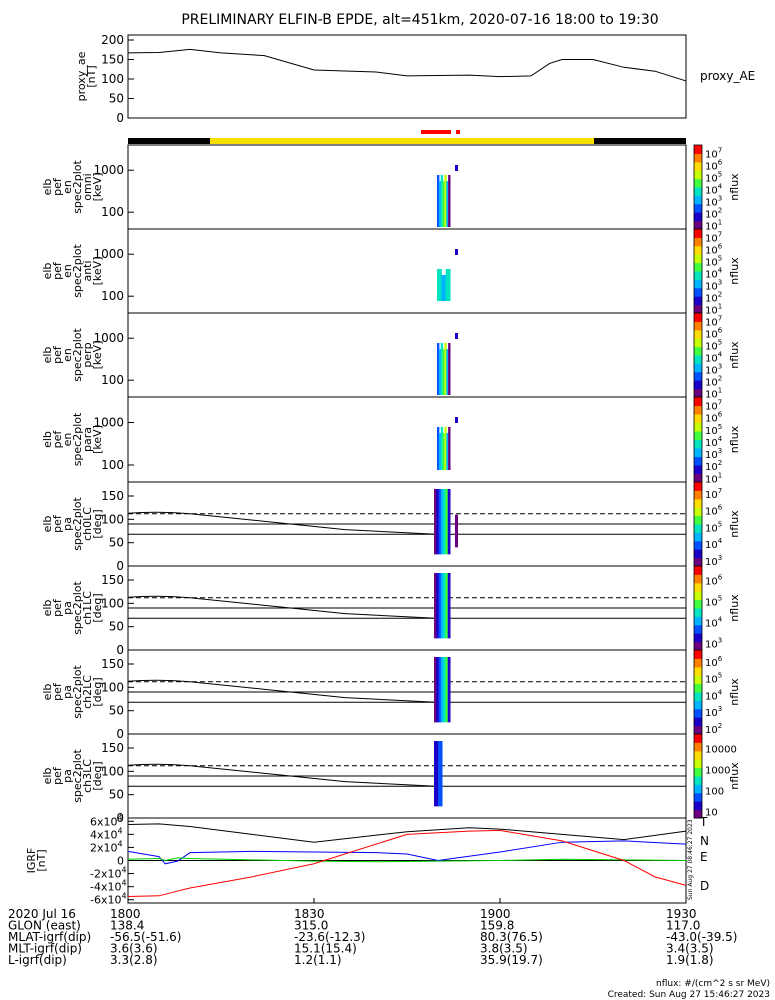 The height and width of the screenshot is (1000, 775). I want to click on spectrogram-anti-frame, so click(407, 271).